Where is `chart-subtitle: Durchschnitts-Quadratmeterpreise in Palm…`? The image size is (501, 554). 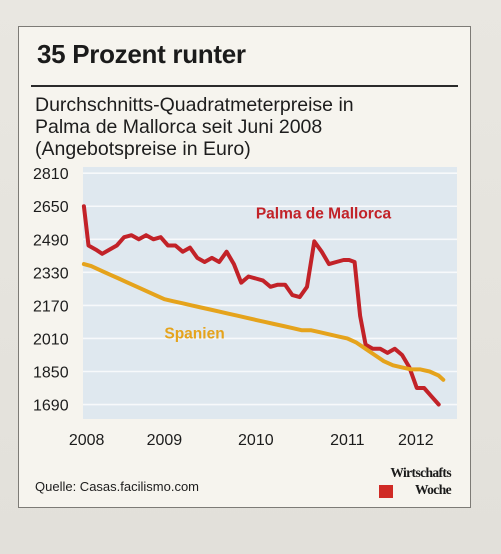 chart-subtitle: Durchschnitts-Quadratmeterpreise in Palm… is located at coordinates (245, 127).